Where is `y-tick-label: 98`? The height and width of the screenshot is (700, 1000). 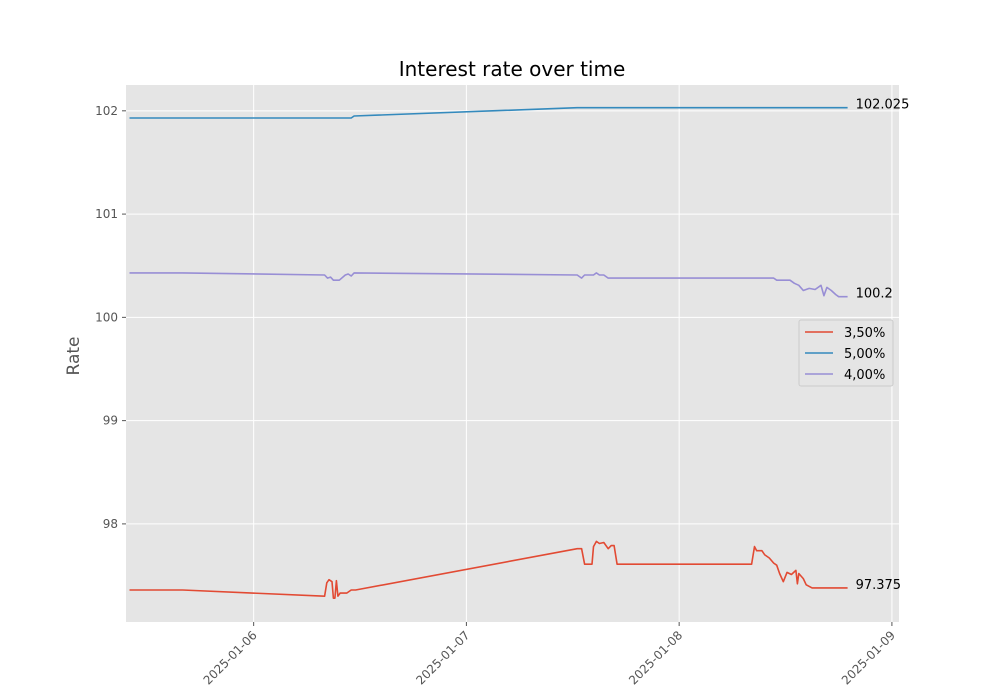 y-tick-label: 98 is located at coordinates (110, 524).